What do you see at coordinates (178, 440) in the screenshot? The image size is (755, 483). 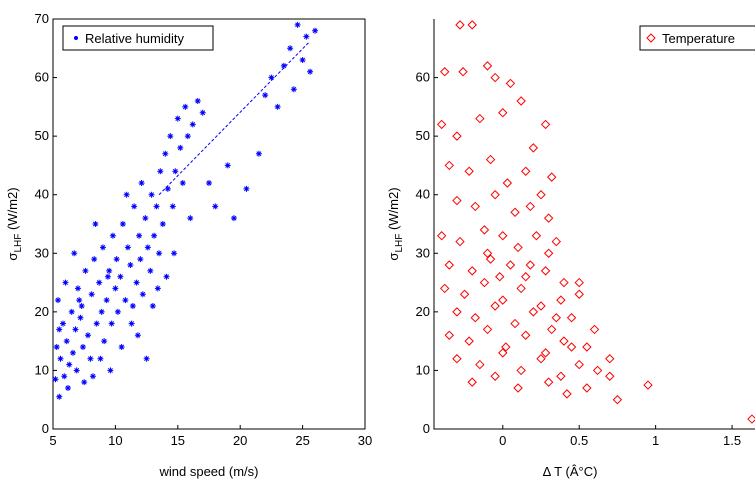 I see `x-tick-label: 15` at bounding box center [178, 440].